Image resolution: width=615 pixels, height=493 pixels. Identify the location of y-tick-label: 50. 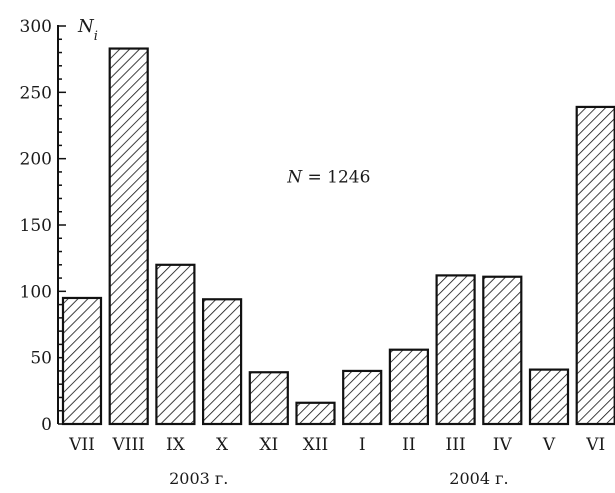
(41, 359).